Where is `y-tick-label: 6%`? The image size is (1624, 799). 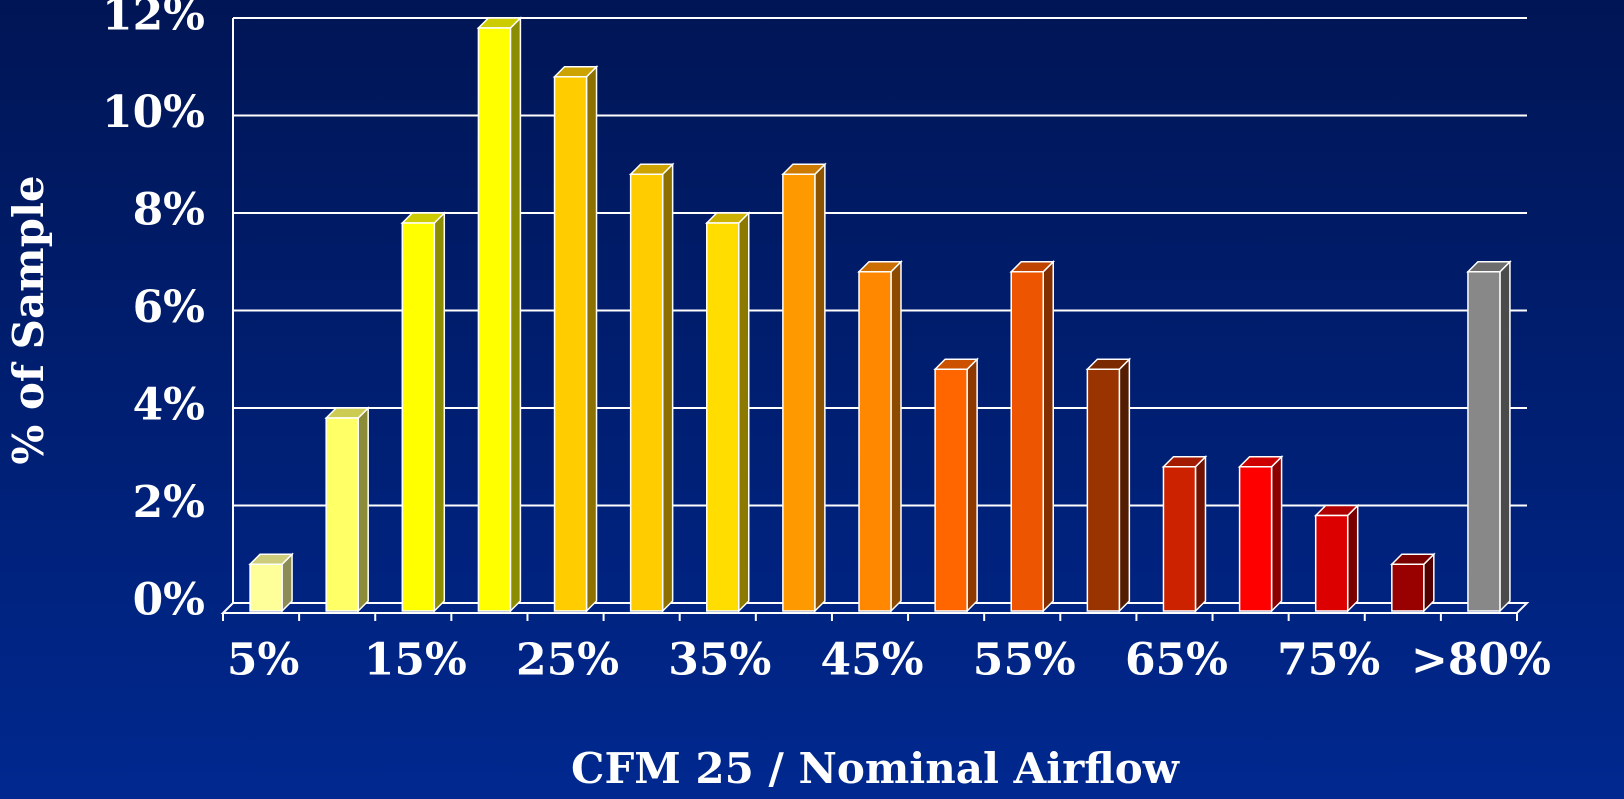
y-tick-label: 6% is located at coordinates (169, 307).